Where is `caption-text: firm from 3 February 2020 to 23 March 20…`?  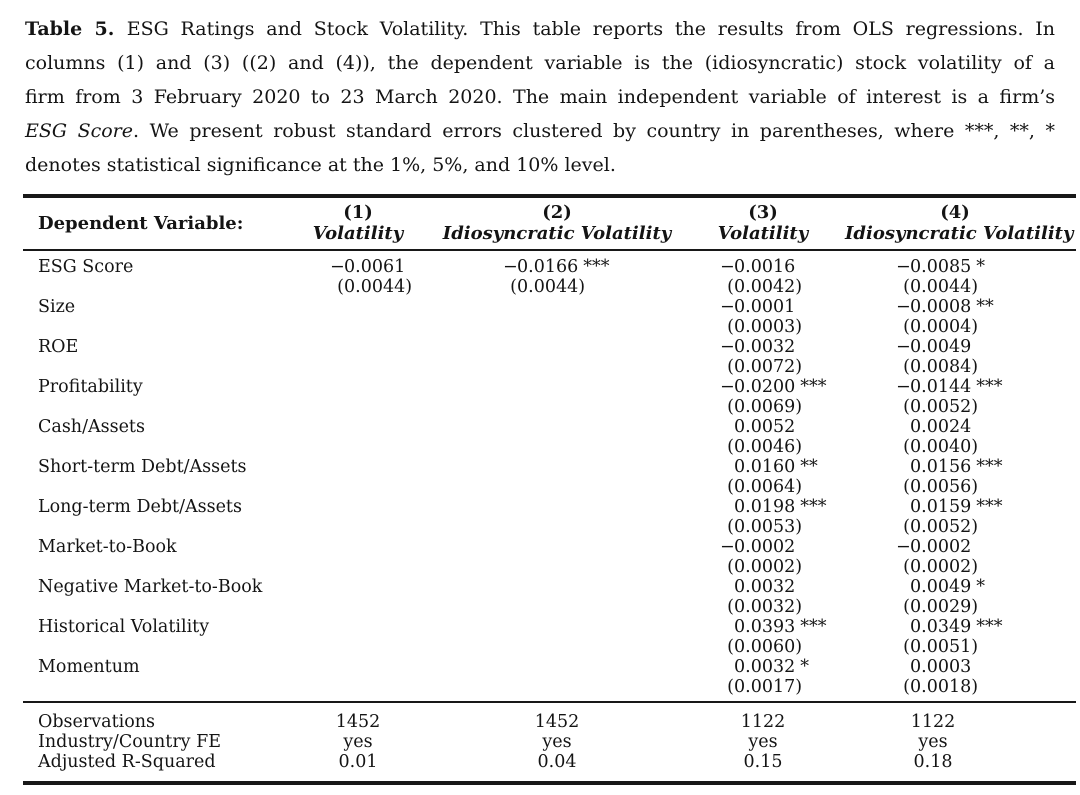
caption-text: firm from 3 February 2020 to 23 March 20… is located at coordinates (540, 97).